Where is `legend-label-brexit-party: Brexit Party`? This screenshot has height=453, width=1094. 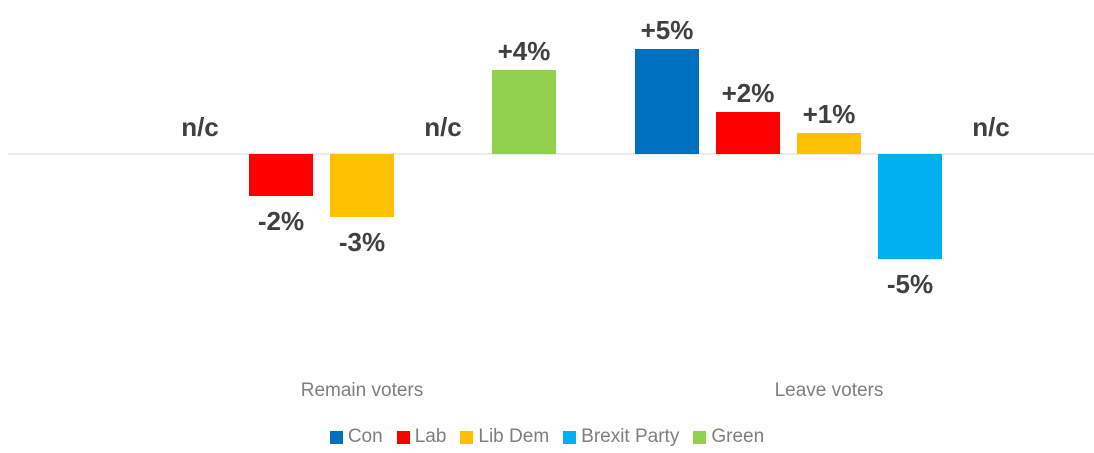
legend-label-brexit-party: Brexit Party is located at coordinates (630, 436).